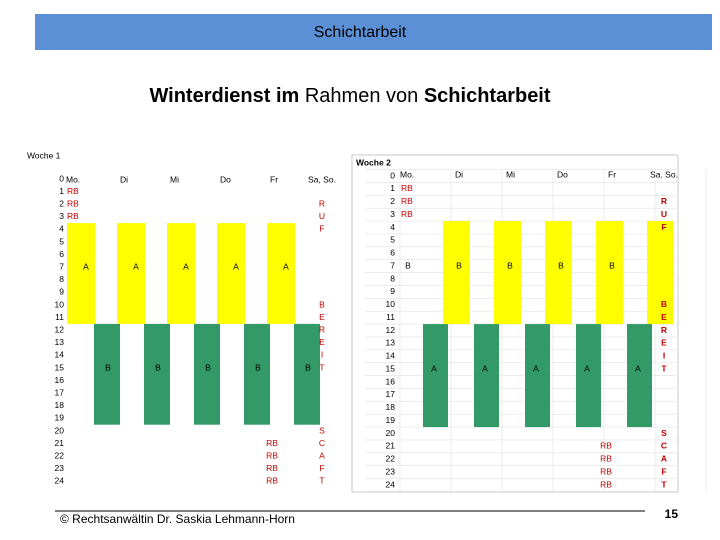 The image size is (720, 540). What do you see at coordinates (61, 292) in the screenshot?
I see `hour-label: 9` at bounding box center [61, 292].